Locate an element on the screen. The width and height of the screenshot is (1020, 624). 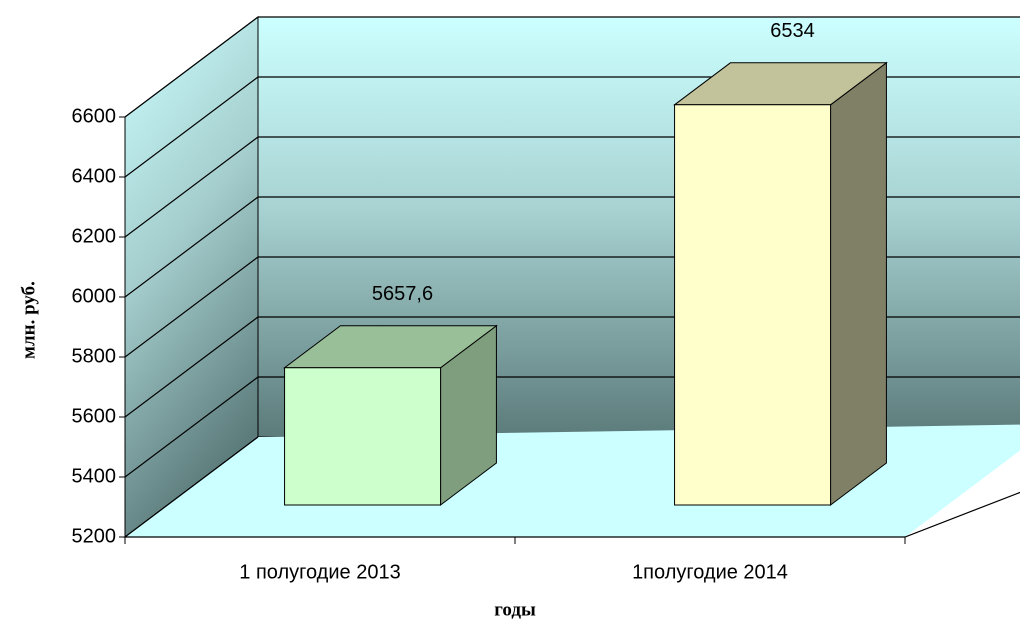
x-tick-label: 1 полугодие 2013 is located at coordinates (319, 572).